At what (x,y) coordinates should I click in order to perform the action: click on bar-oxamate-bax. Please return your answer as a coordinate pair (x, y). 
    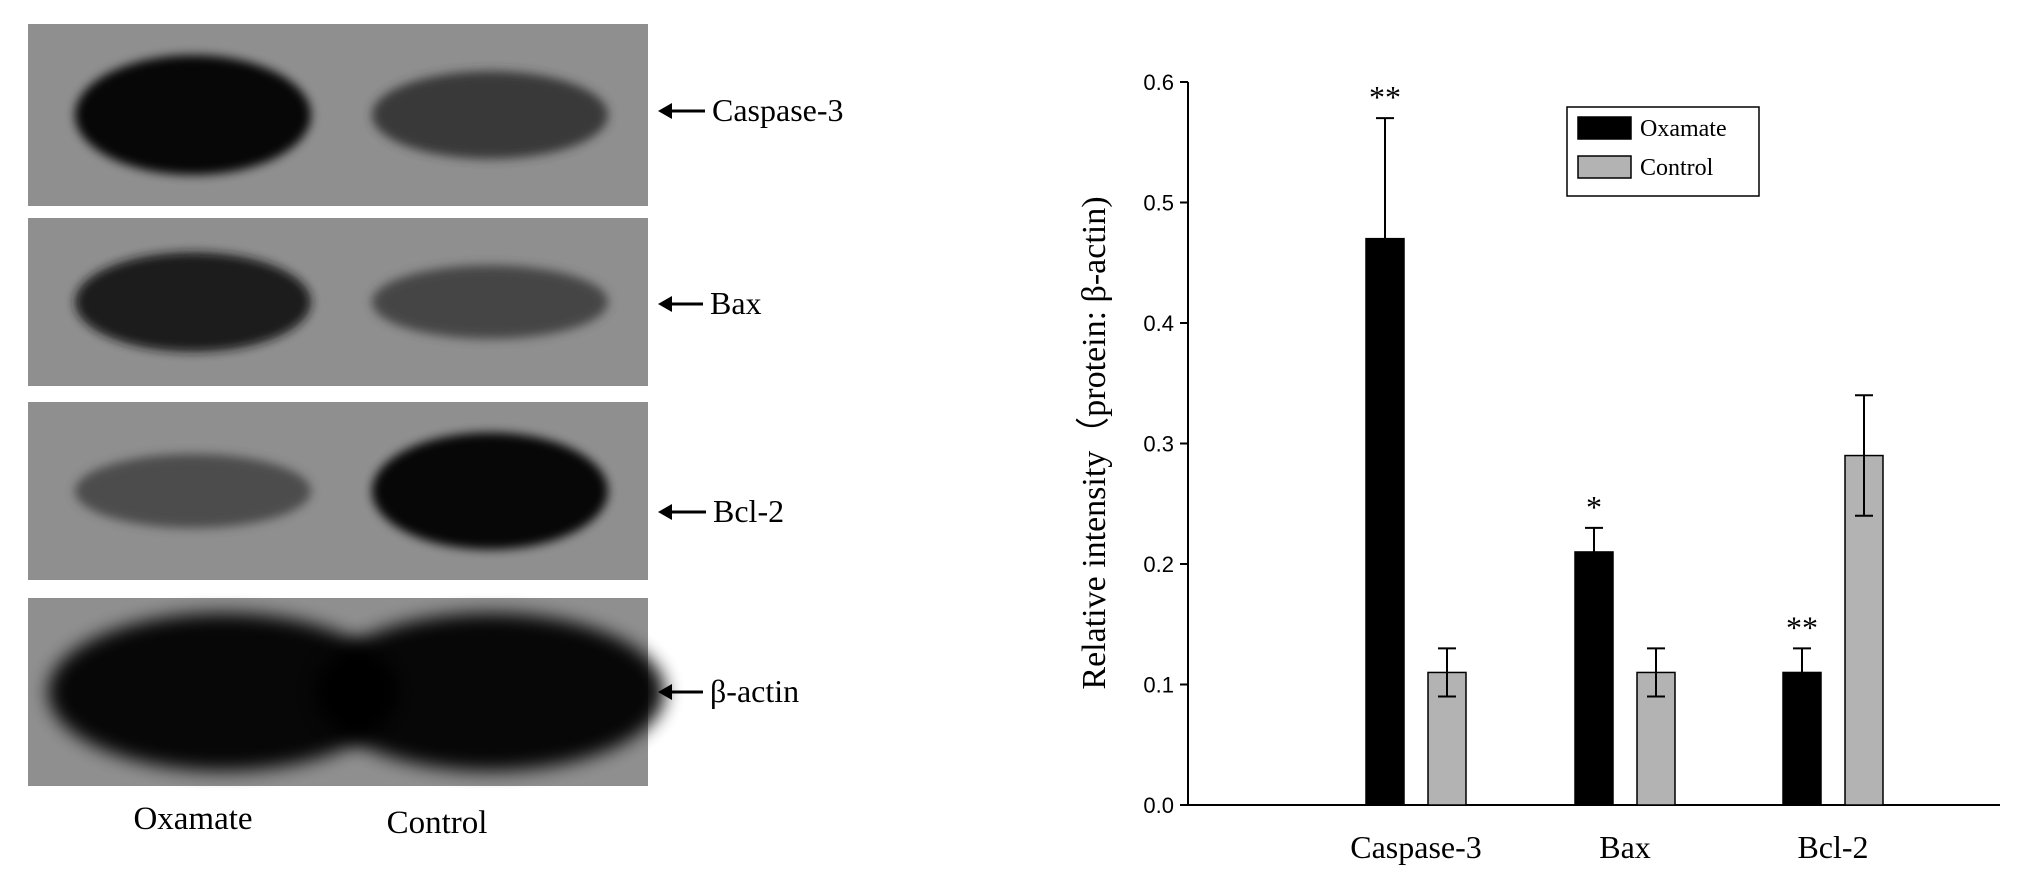
    Looking at the image, I should click on (1594, 678).